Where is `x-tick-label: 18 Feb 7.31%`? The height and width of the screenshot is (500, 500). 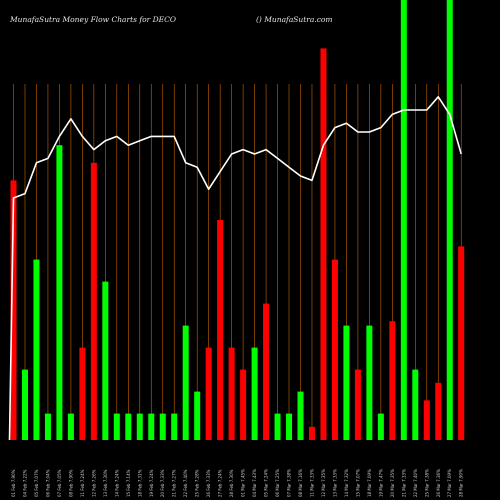 x-tick-label: 18 Feb 7.31% is located at coordinates (139, 483).